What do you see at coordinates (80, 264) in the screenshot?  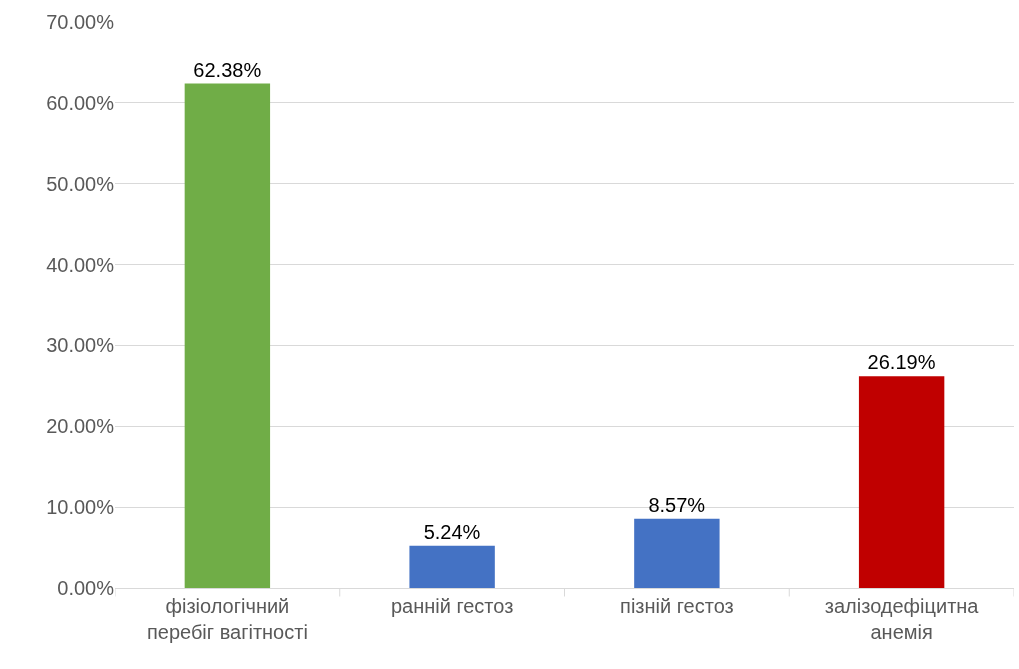 I see `y-tick-label: 40.00%` at bounding box center [80, 264].